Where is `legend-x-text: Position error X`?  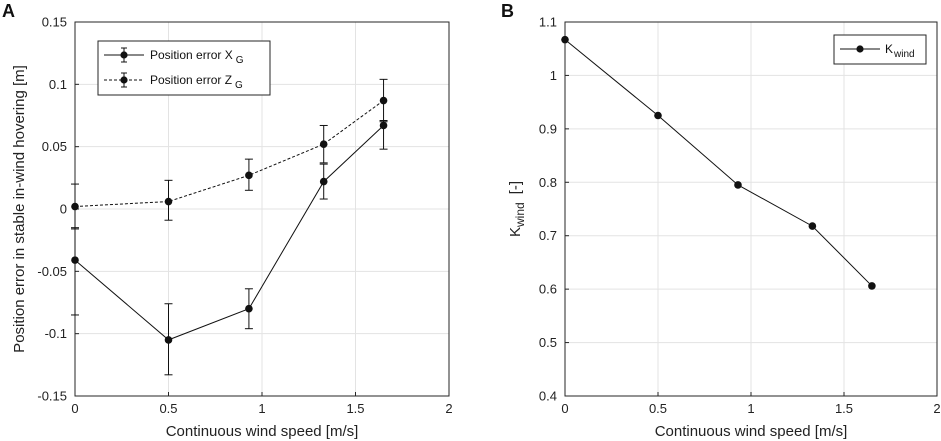 legend-x-text: Position error X is located at coordinates (191, 55).